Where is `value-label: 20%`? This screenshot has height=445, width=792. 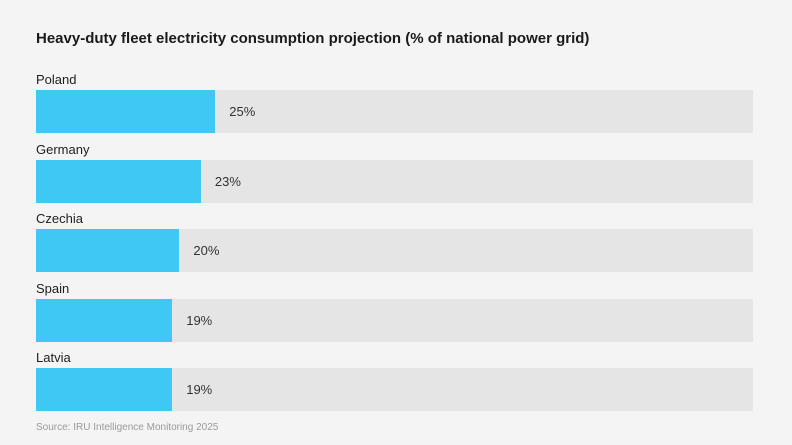 value-label: 20% is located at coordinates (206, 250).